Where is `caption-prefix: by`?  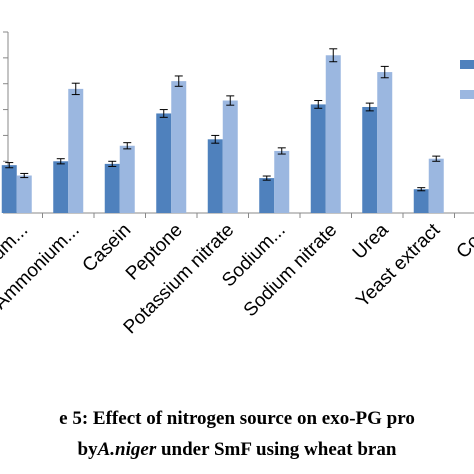 caption-prefix: by is located at coordinates (87, 449).